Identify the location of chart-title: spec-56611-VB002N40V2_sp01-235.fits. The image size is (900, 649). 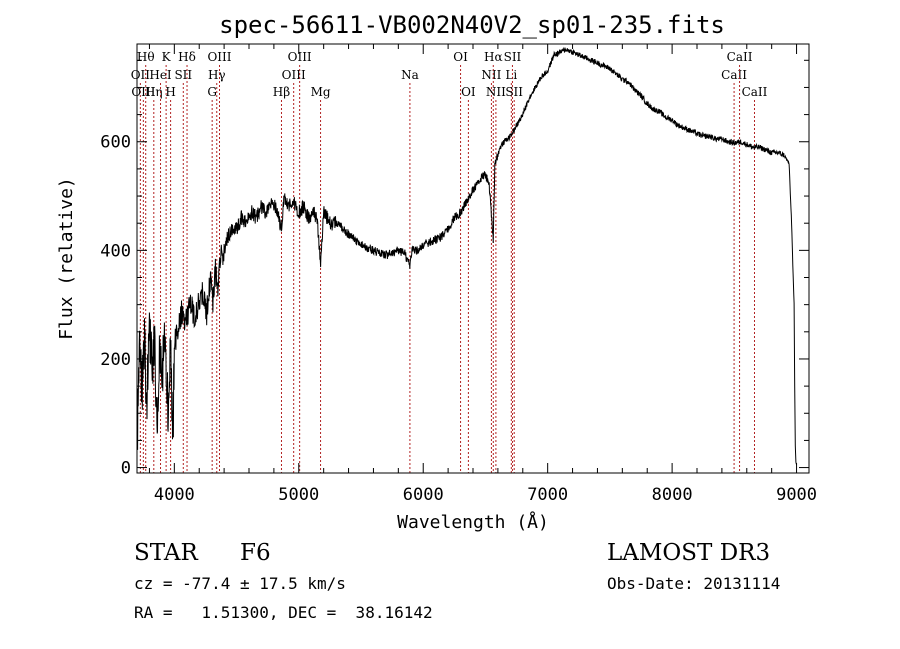
(472, 25).